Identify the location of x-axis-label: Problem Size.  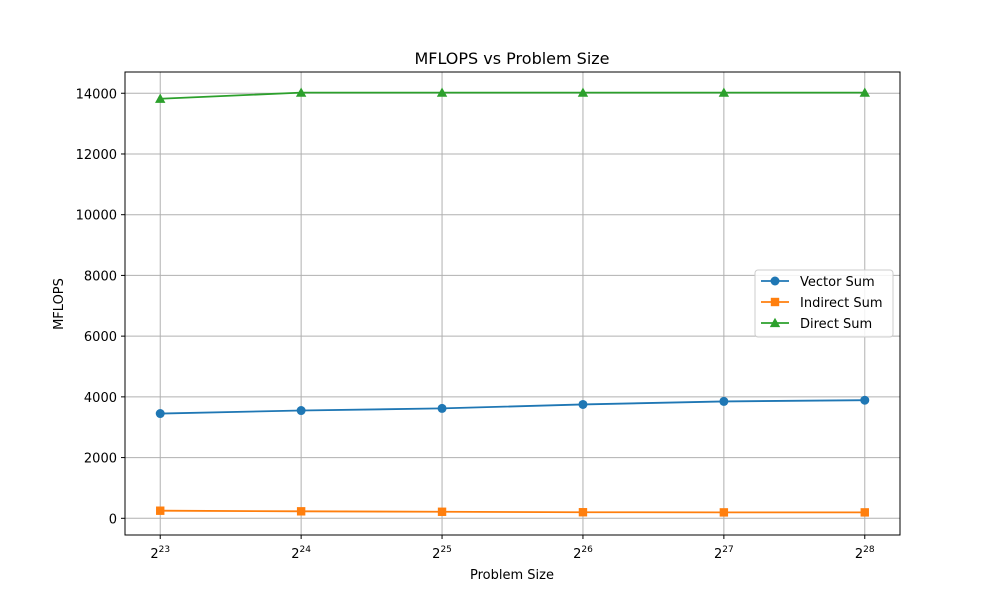
(512, 575).